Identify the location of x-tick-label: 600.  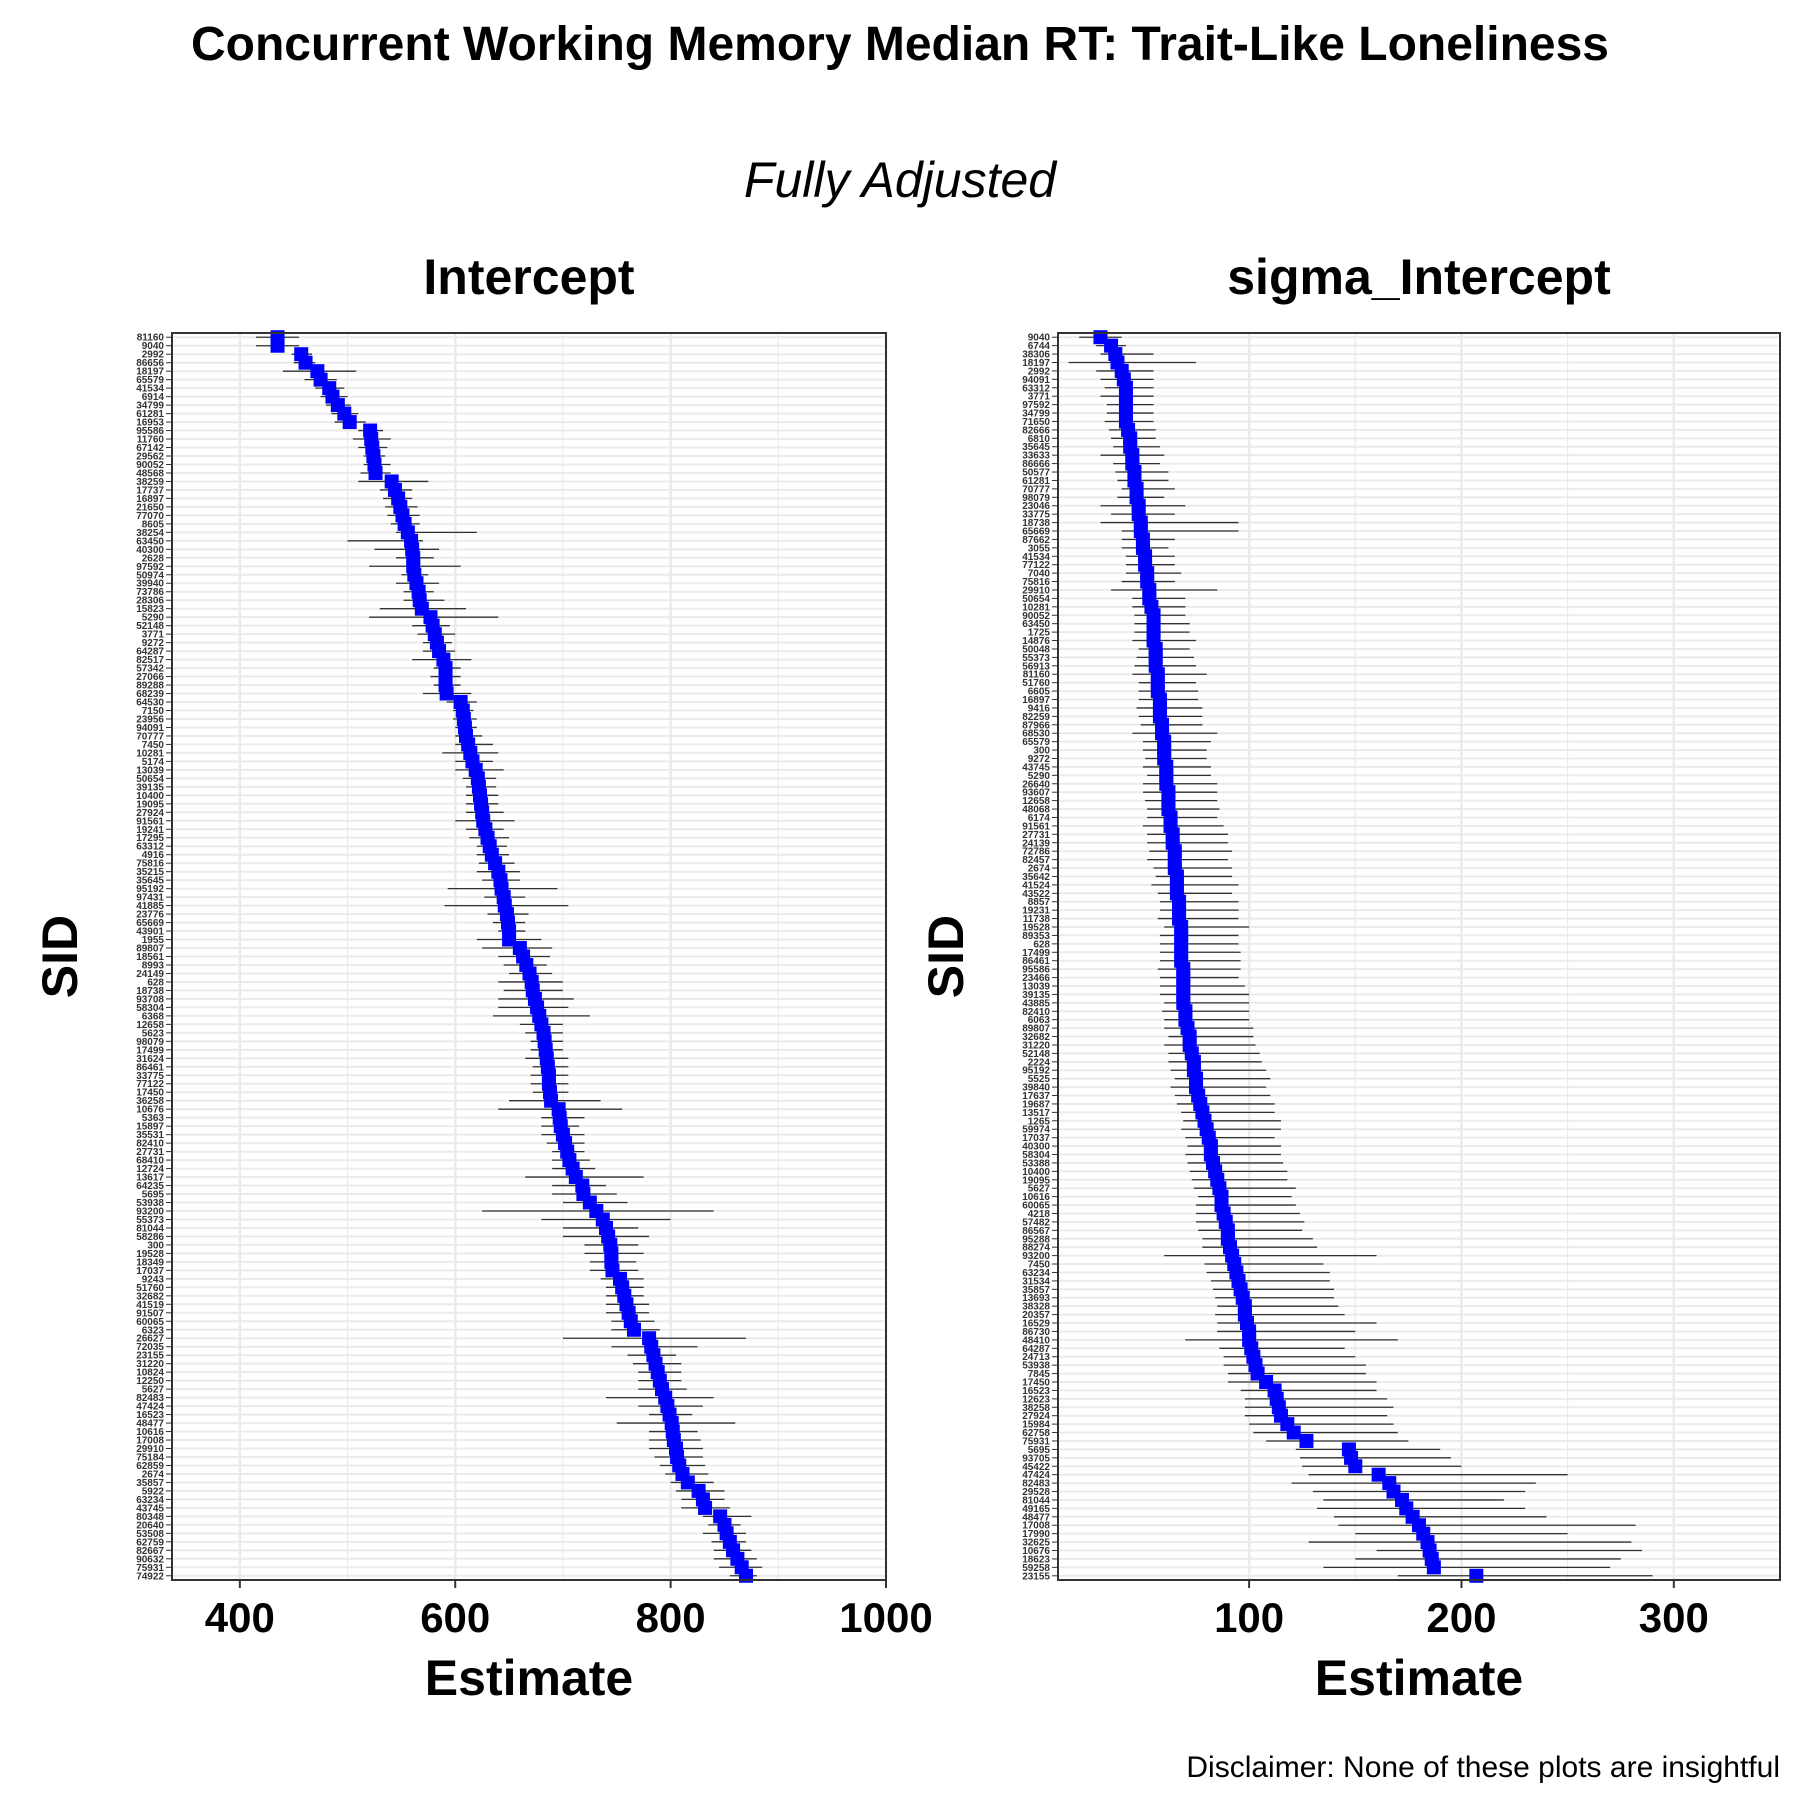
(455, 1617).